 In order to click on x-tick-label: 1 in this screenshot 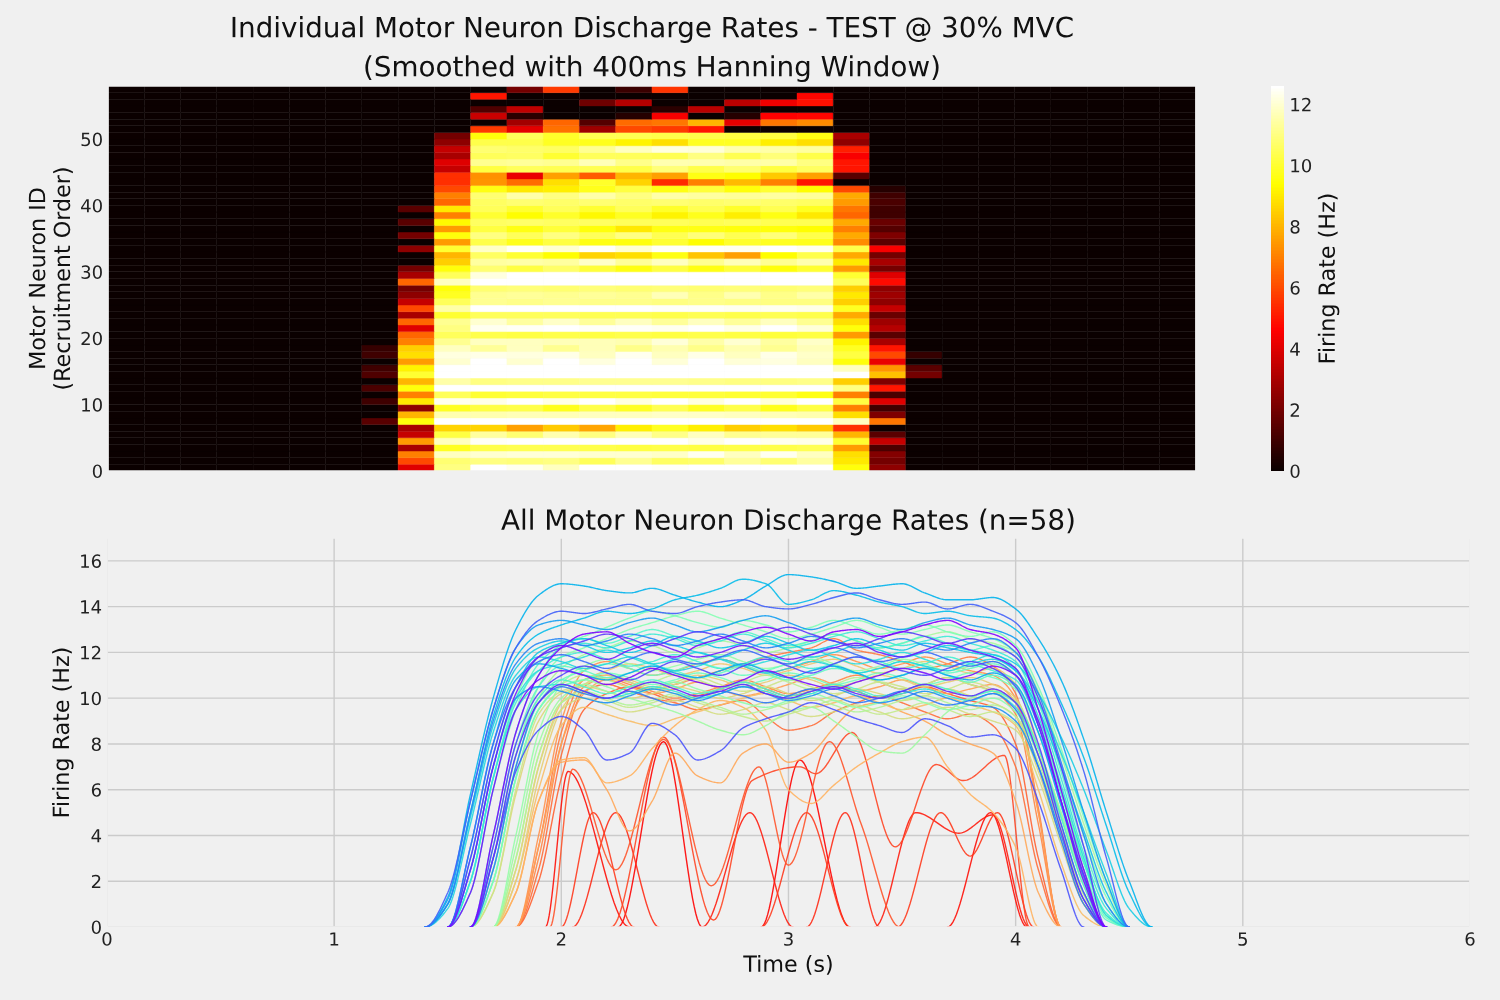, I will do `click(334, 939)`.